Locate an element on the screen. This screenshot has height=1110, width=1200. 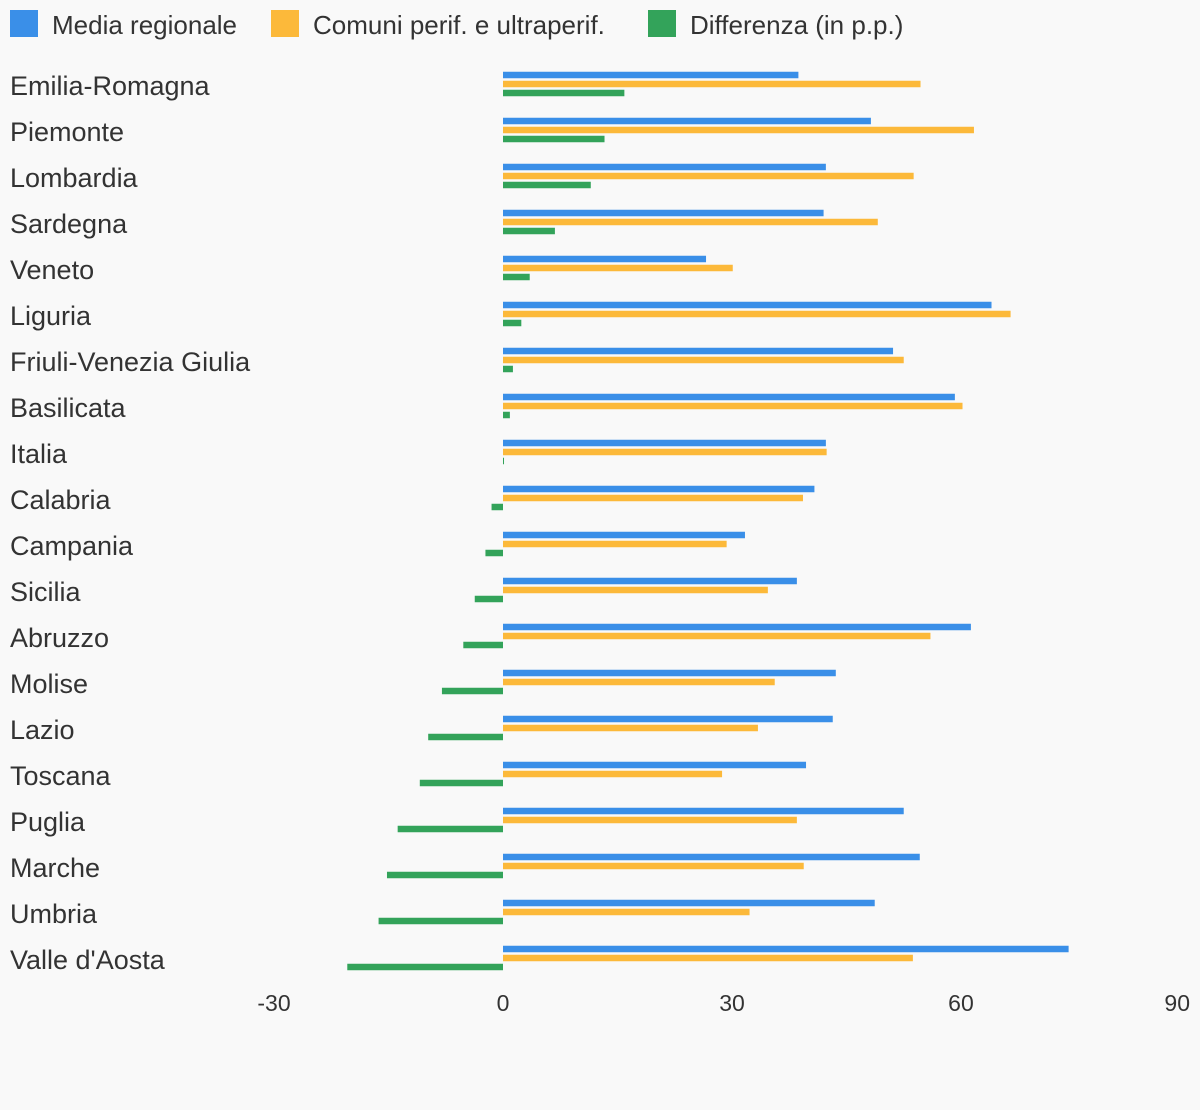
value-axis: -30 0 30 60 90 is located at coordinates (723, 1003).